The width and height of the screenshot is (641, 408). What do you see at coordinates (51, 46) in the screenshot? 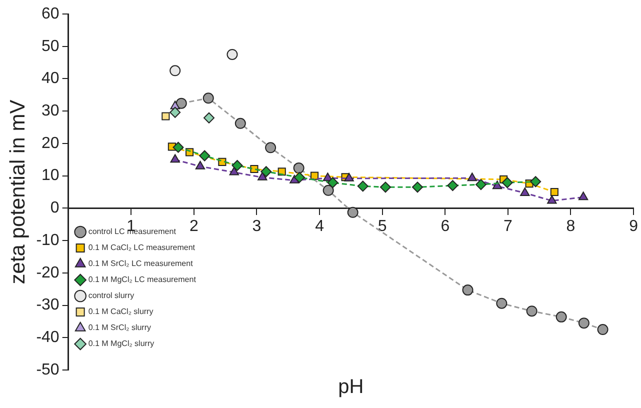
I see `y-tick-label: 50` at bounding box center [51, 46].